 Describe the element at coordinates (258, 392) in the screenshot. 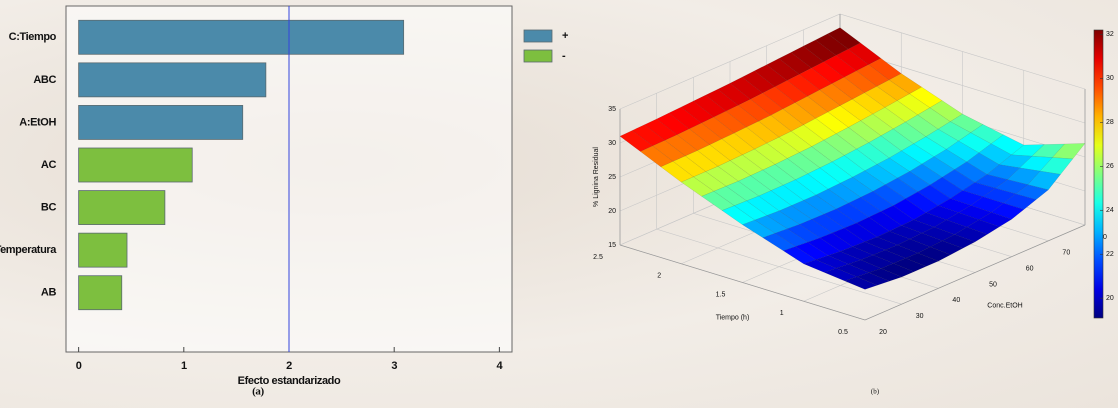

I see `caption: (a)` at that location.